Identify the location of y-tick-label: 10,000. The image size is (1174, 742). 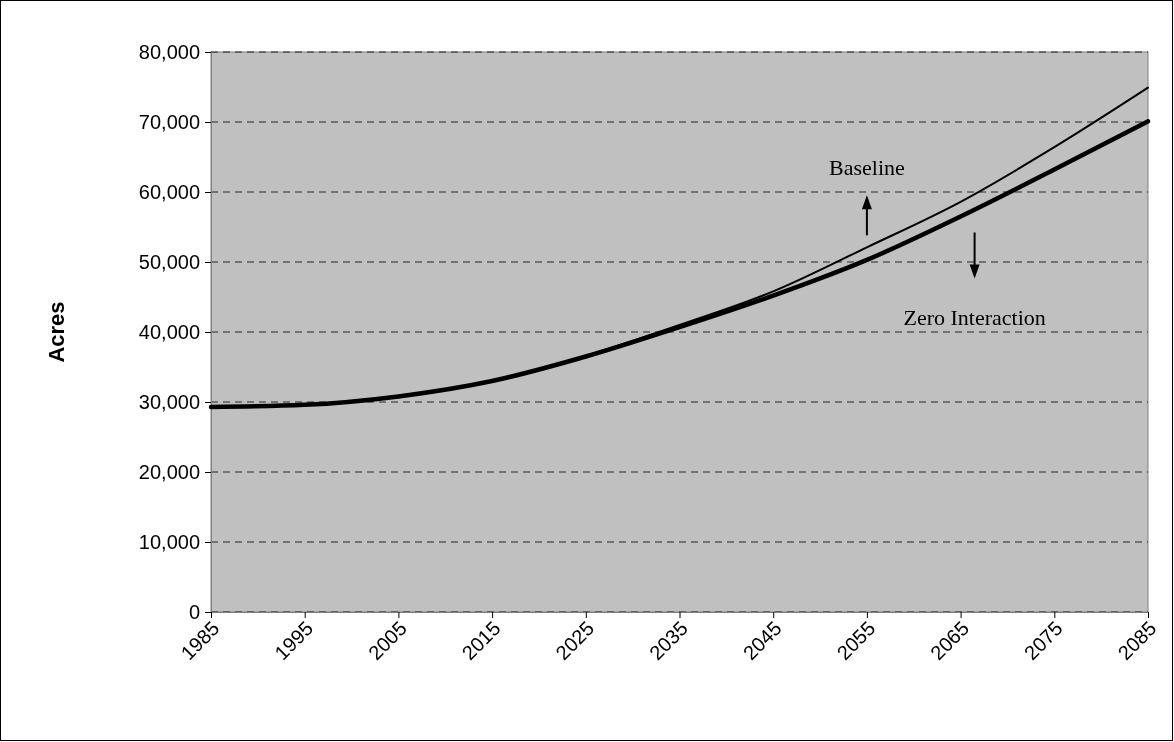
(169, 541).